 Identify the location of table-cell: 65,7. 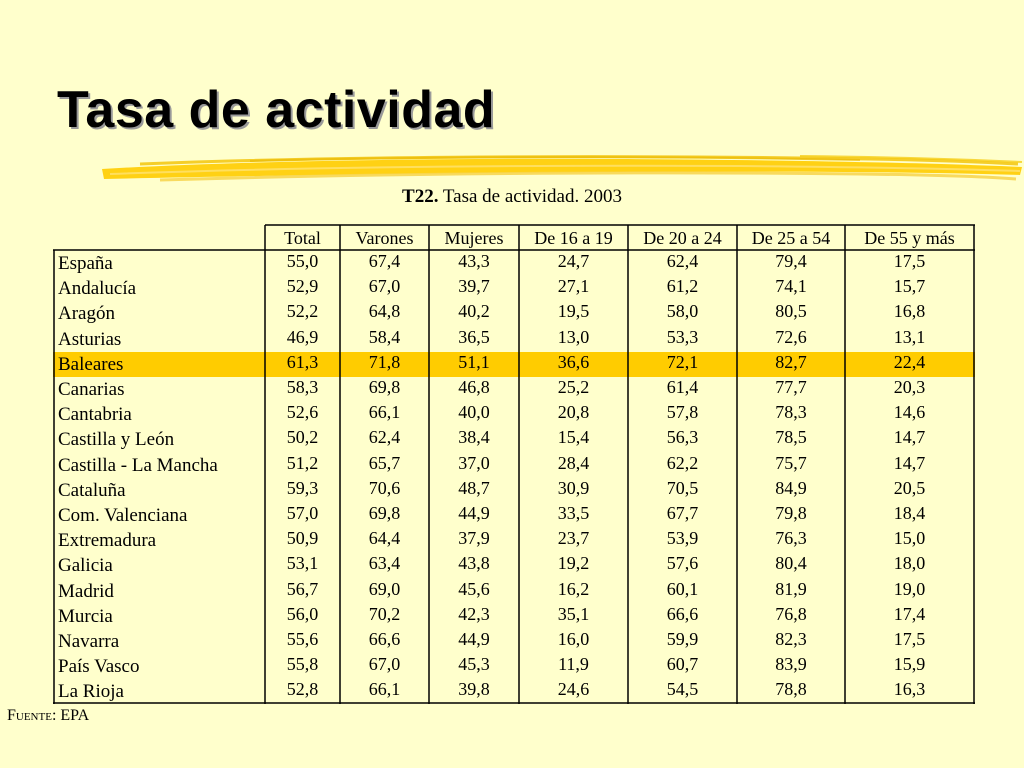
(384, 462).